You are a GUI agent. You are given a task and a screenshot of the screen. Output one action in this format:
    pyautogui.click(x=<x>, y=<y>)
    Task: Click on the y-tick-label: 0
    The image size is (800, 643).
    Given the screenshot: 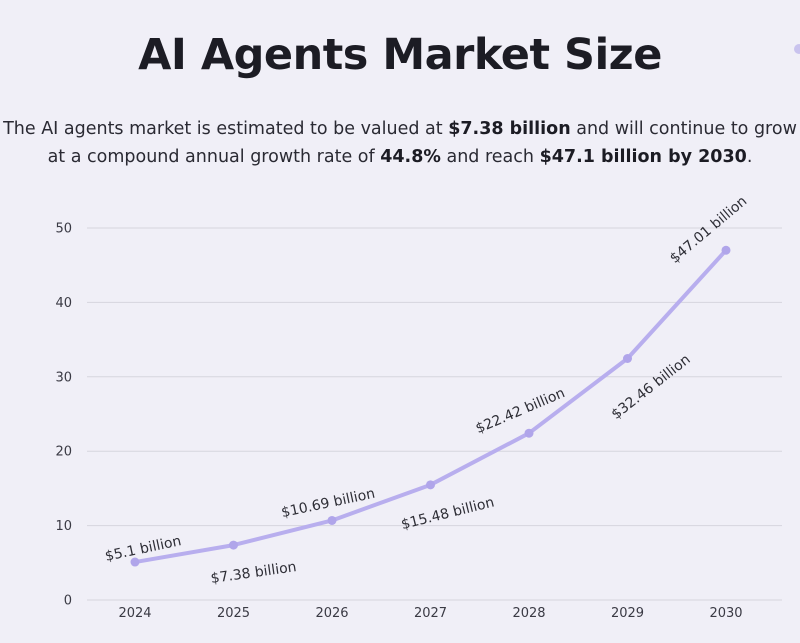 What is the action you would take?
    pyautogui.click(x=68, y=601)
    